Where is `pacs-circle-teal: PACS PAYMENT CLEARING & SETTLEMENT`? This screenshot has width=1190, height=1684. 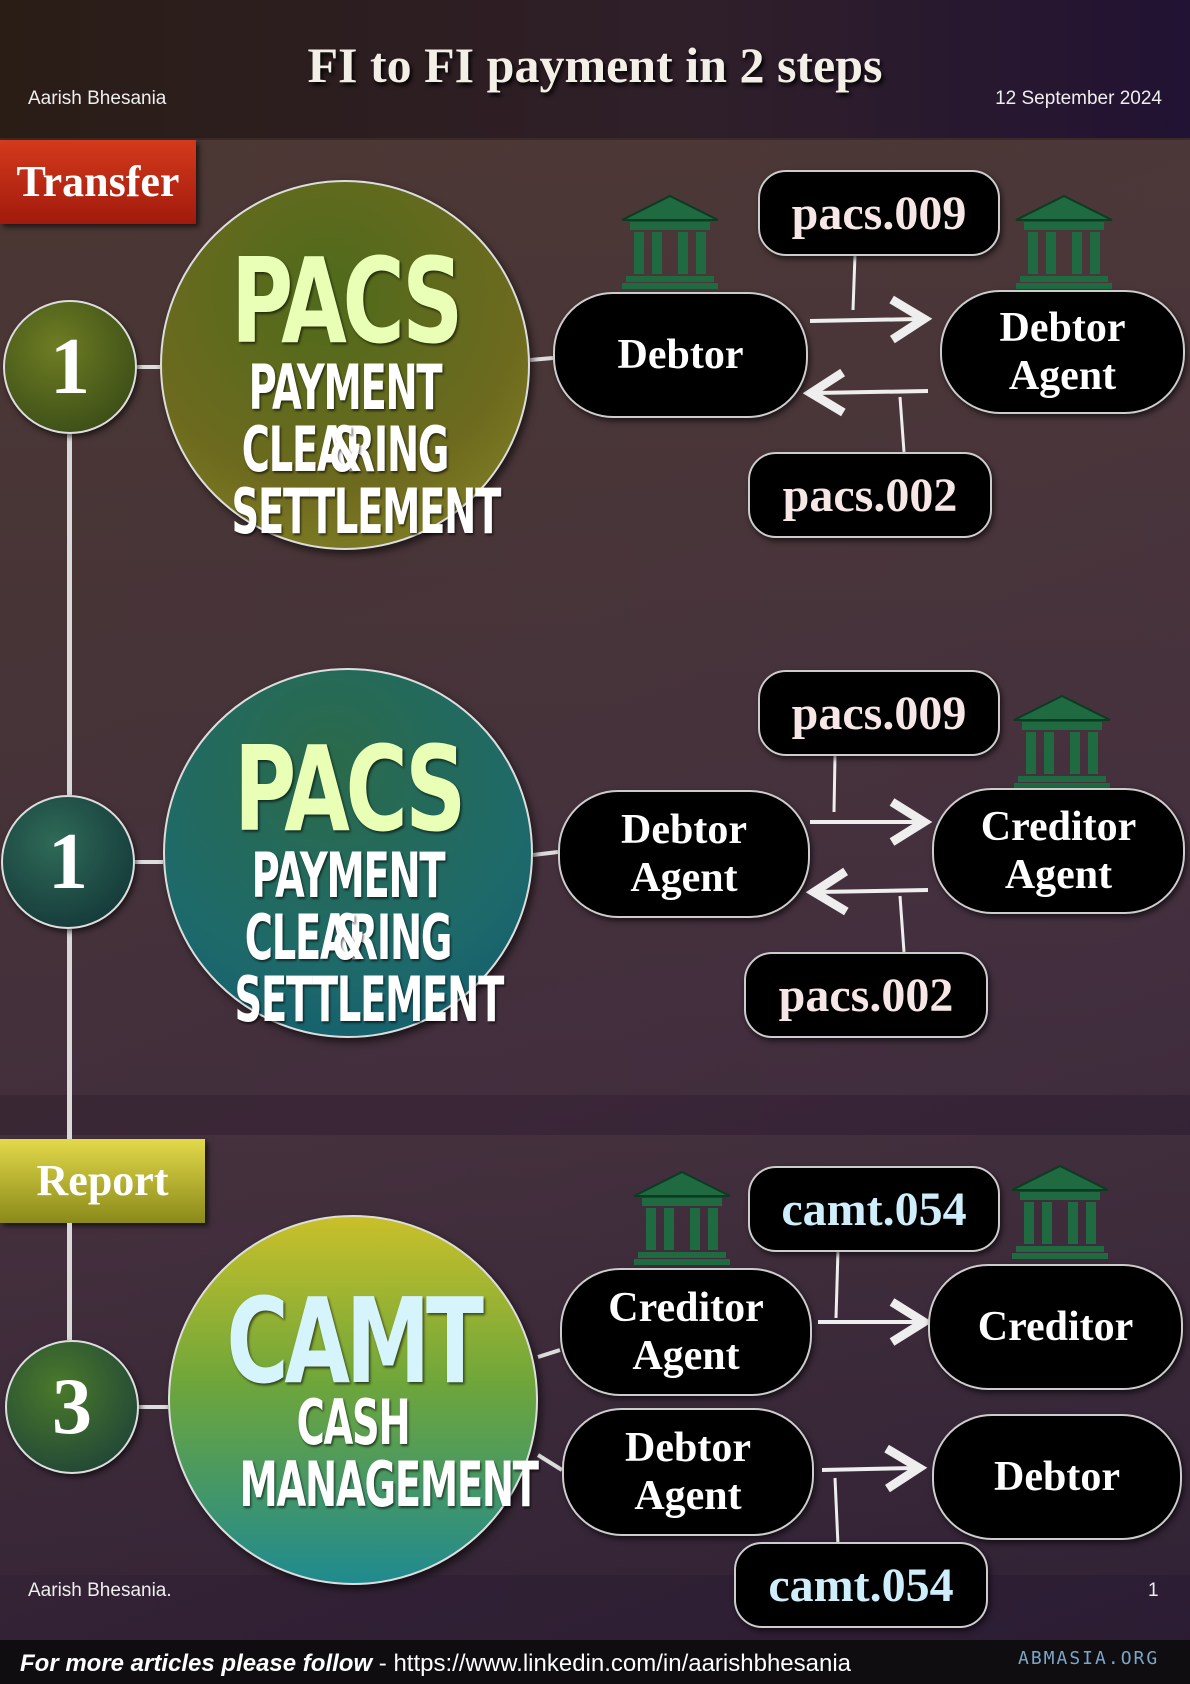
pacs-circle-teal: PACS PAYMENT CLEARING & SETTLEMENT is located at coordinates (348, 853).